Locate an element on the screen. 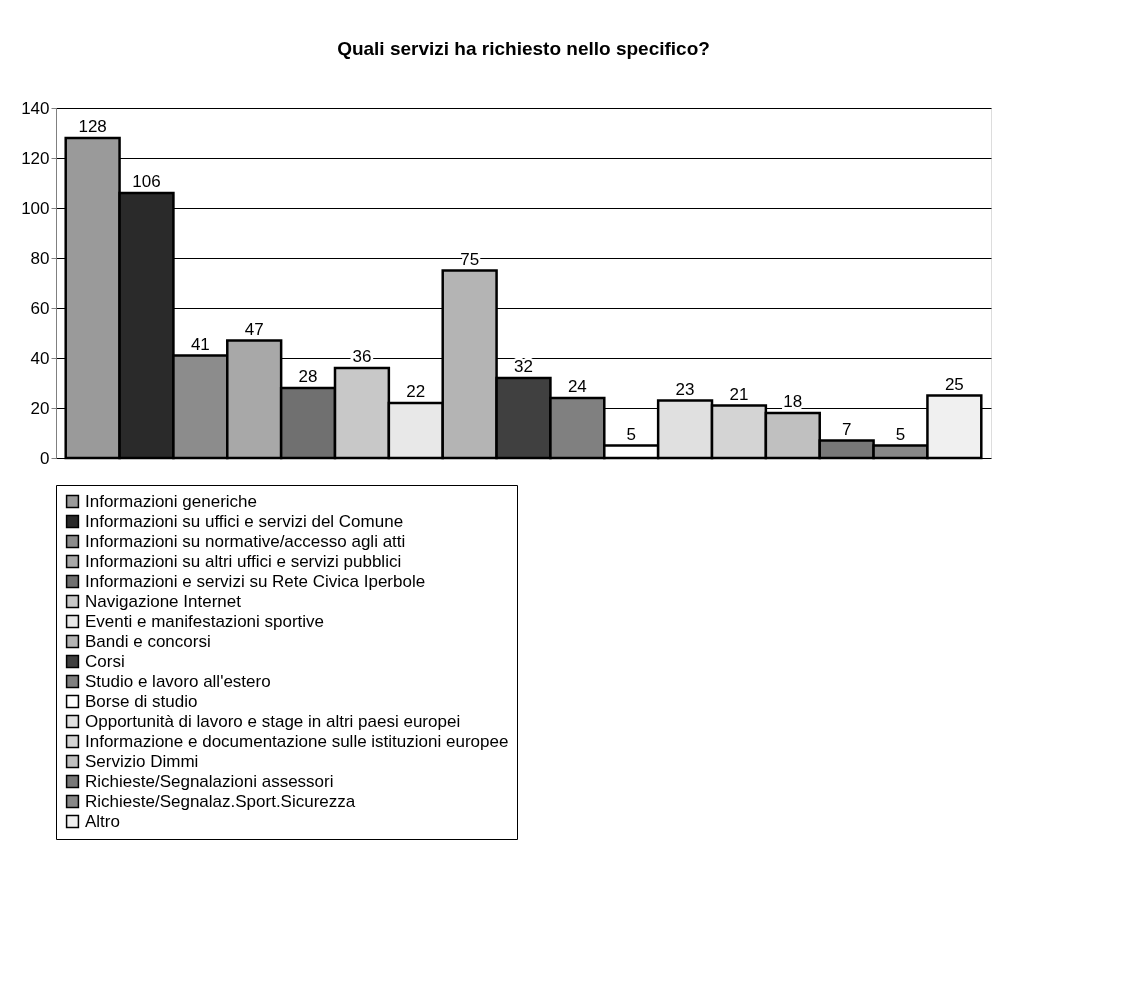  data-label: 23 is located at coordinates (685, 389).